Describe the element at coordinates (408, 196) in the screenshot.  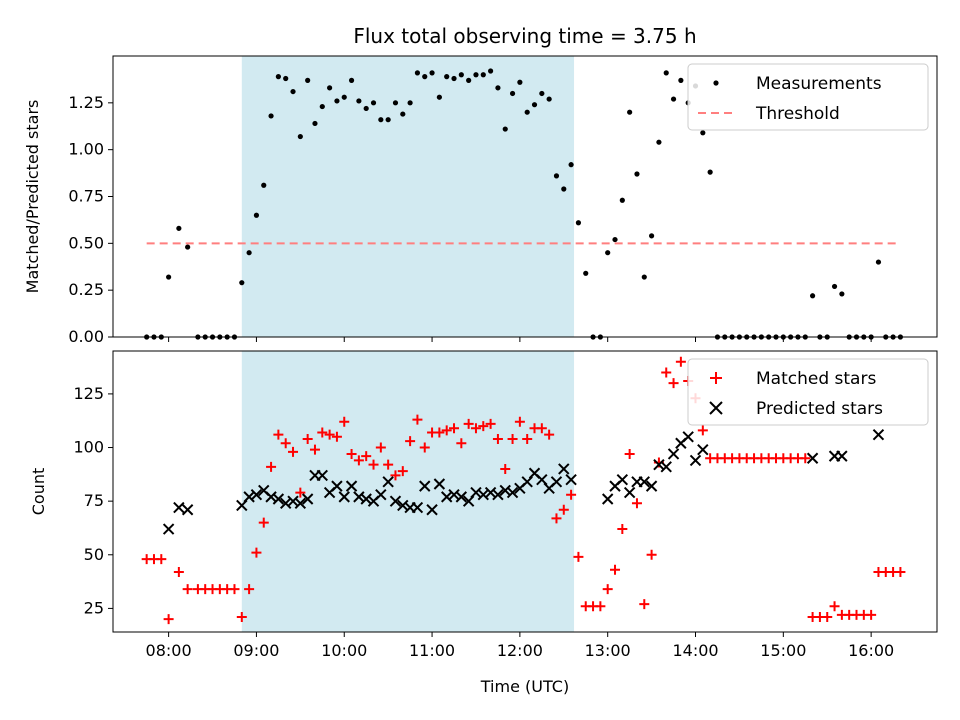
I see `observing-window-shade` at that location.